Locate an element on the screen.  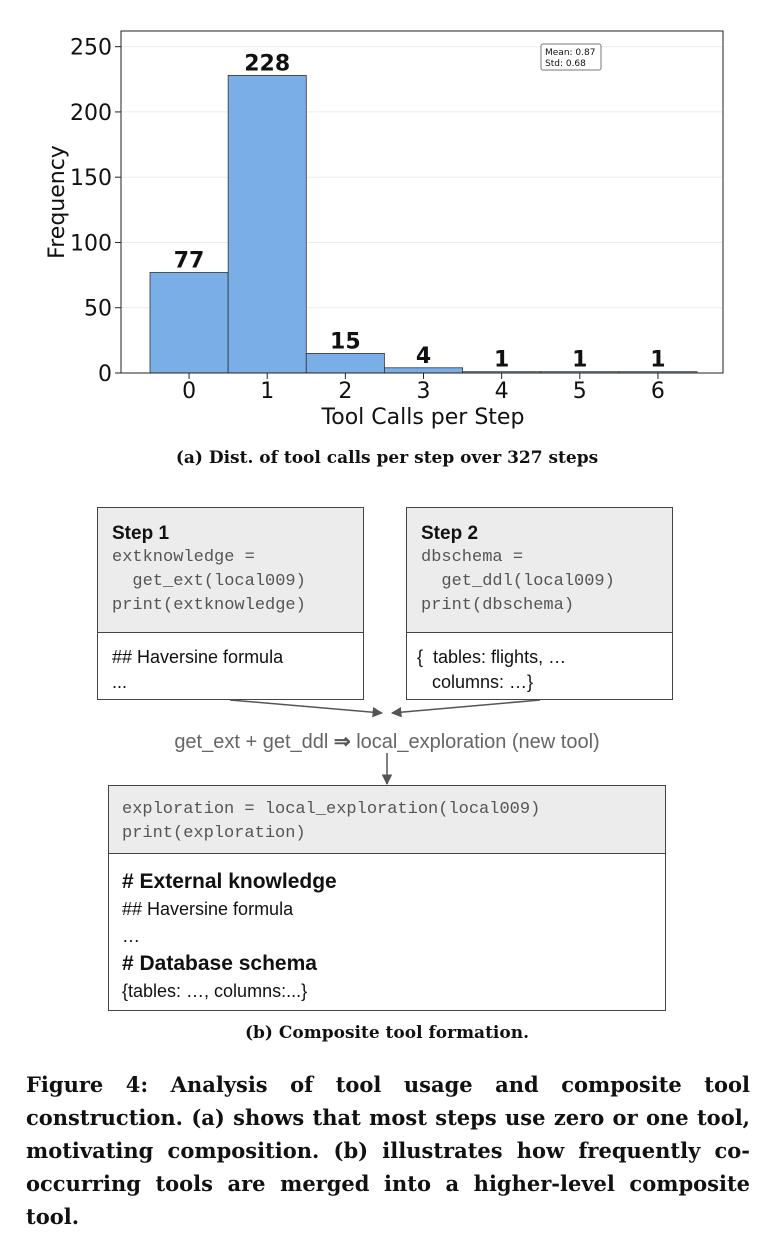
stats-box: Mean: 0.87 Std: 0.68 is located at coordinates (571, 57).